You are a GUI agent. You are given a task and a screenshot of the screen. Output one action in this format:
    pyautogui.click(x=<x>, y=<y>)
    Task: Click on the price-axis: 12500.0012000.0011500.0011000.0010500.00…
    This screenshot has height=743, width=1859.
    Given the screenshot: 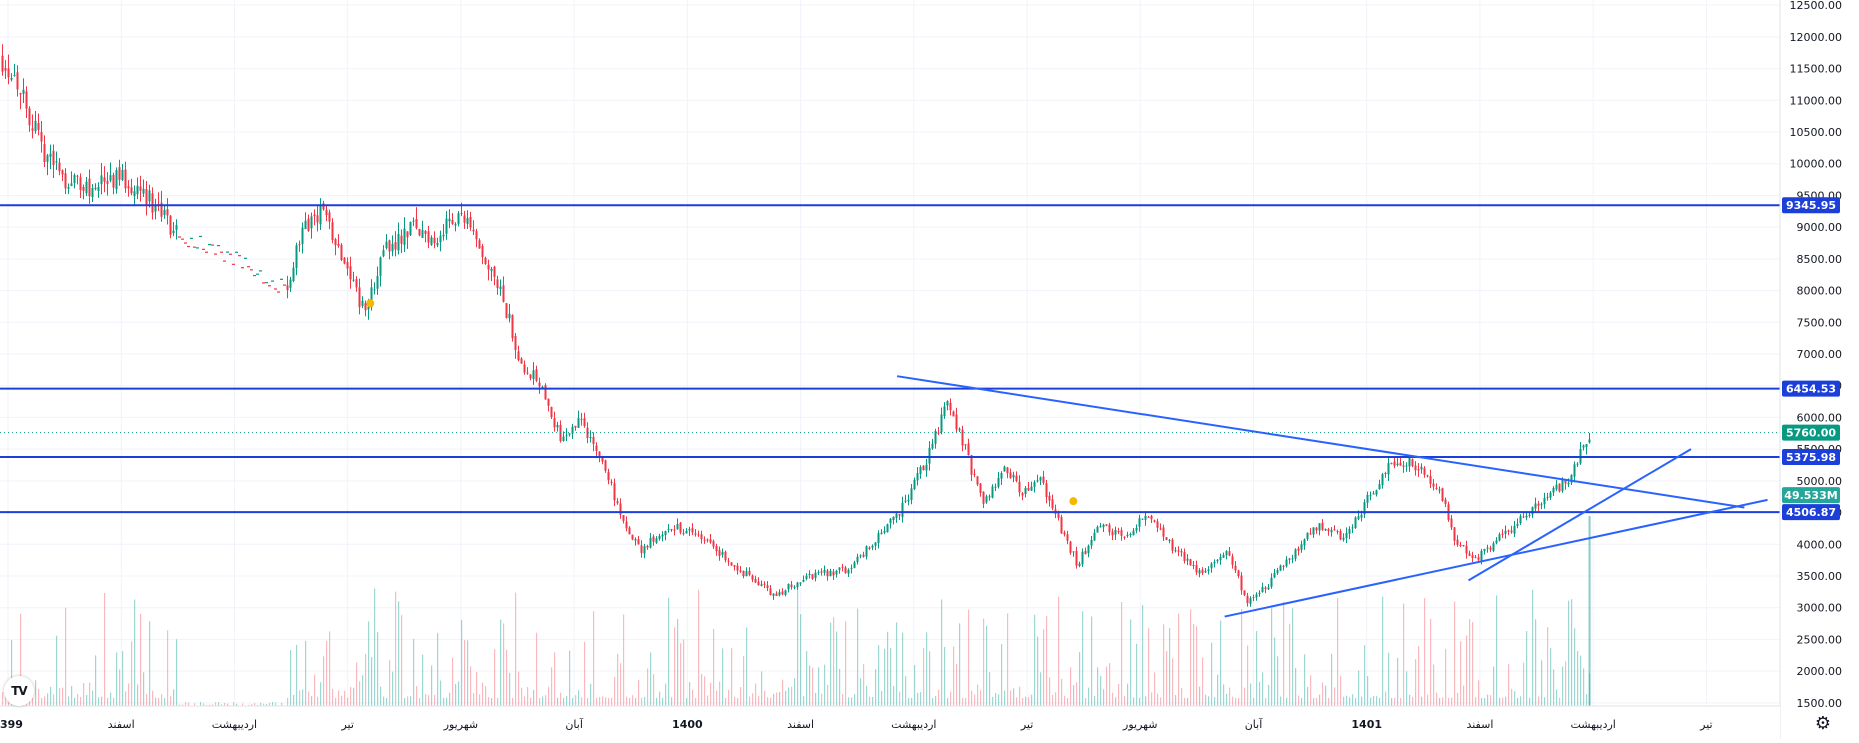 What is the action you would take?
    pyautogui.click(x=1819, y=369)
    